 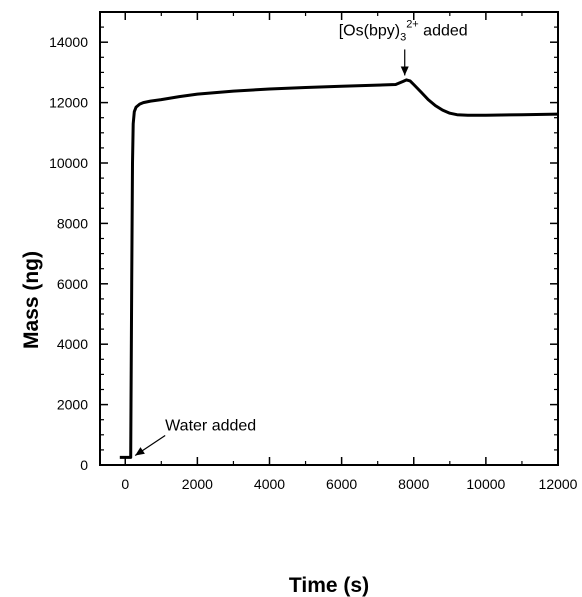 I want to click on os-label-sup: 2+, so click(x=412, y=24).